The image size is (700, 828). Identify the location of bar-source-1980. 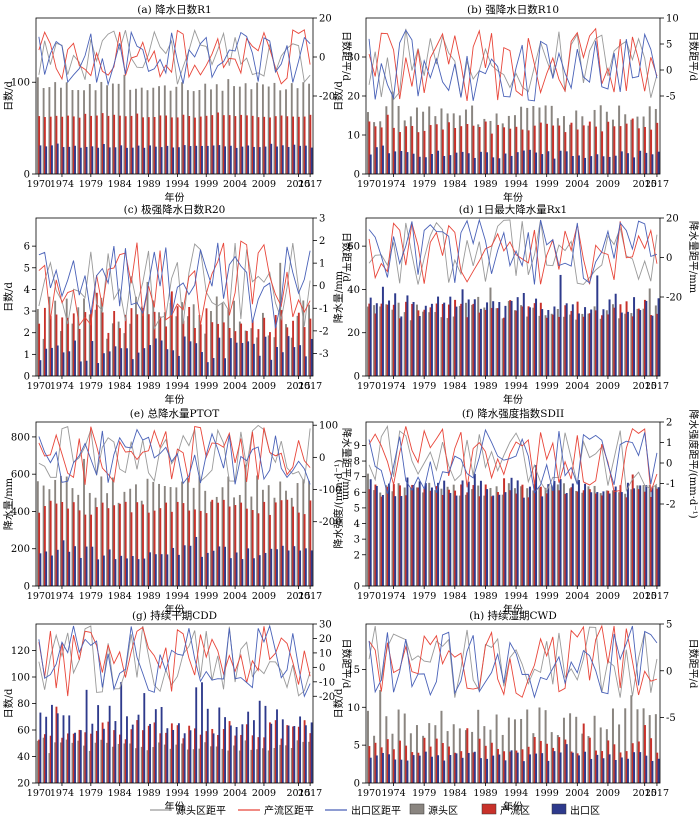
(95, 342).